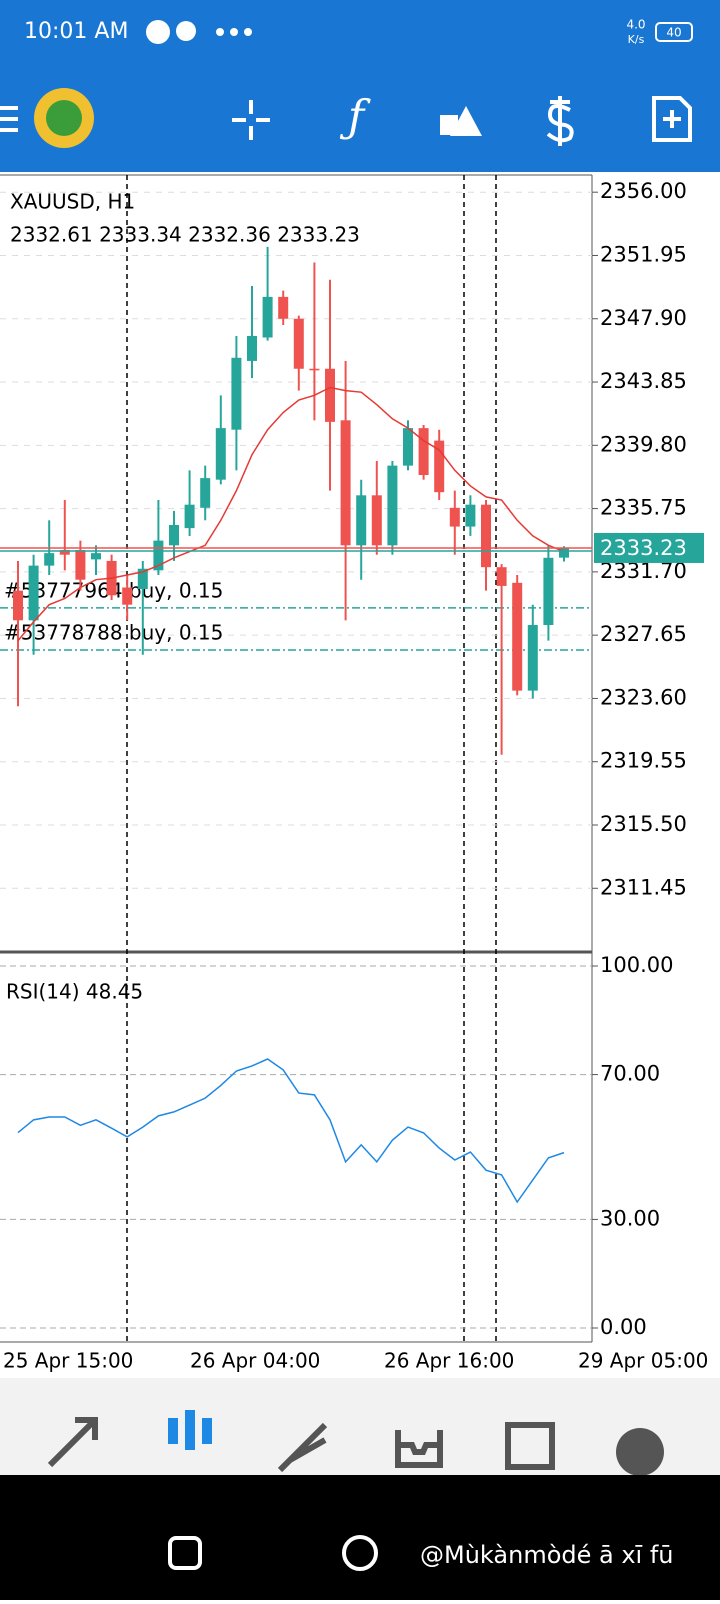 The image size is (720, 1604). I want to click on nav-trade, so click(302, 1447).